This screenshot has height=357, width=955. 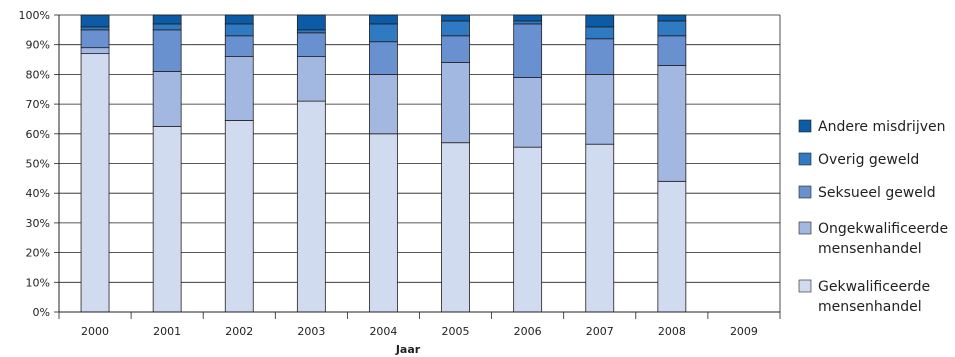 I want to click on legend-label: Ongekwalificeerde, so click(x=883, y=229).